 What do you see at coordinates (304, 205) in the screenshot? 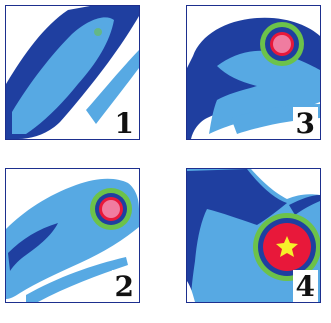
I see `dark-strip` at bounding box center [304, 205].